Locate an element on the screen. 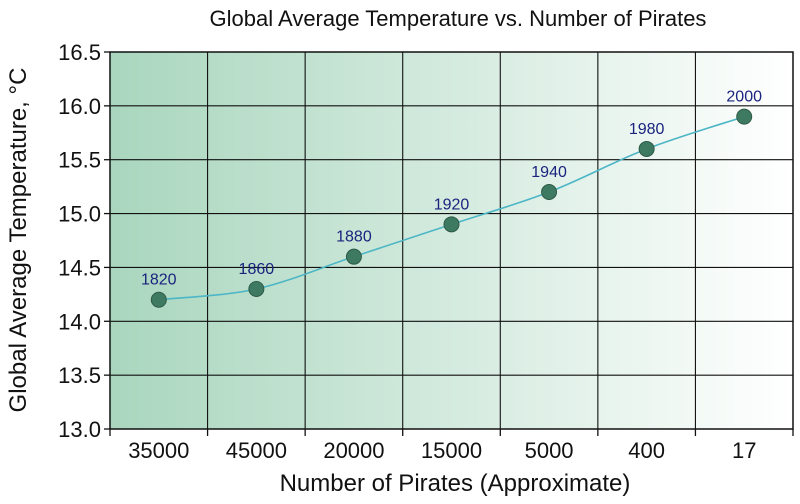 The height and width of the screenshot is (504, 800). point-label-1980: 1980 is located at coordinates (647, 129).